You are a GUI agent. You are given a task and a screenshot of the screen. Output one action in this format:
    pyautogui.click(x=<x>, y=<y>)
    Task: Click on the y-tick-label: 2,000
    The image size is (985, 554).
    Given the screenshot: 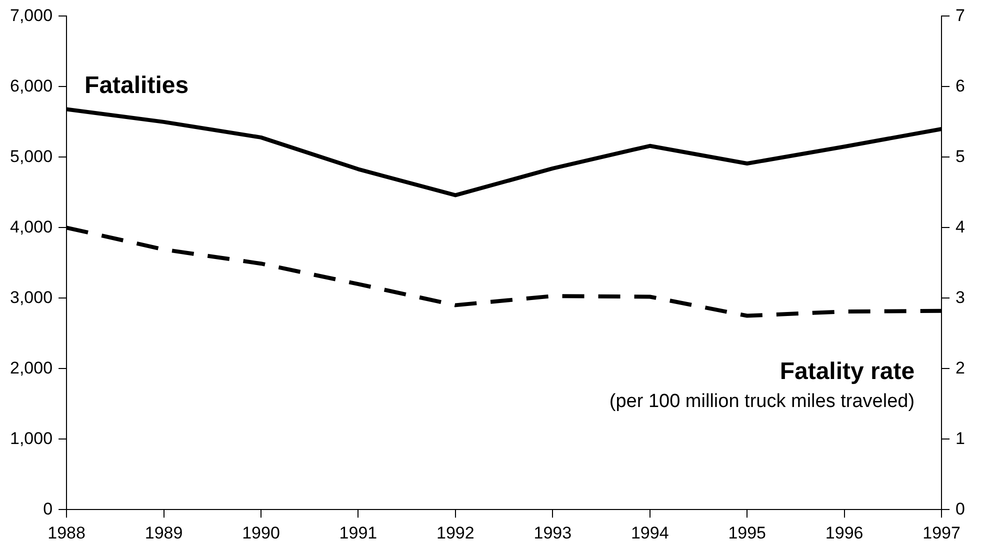 What is the action you would take?
    pyautogui.click(x=31, y=368)
    